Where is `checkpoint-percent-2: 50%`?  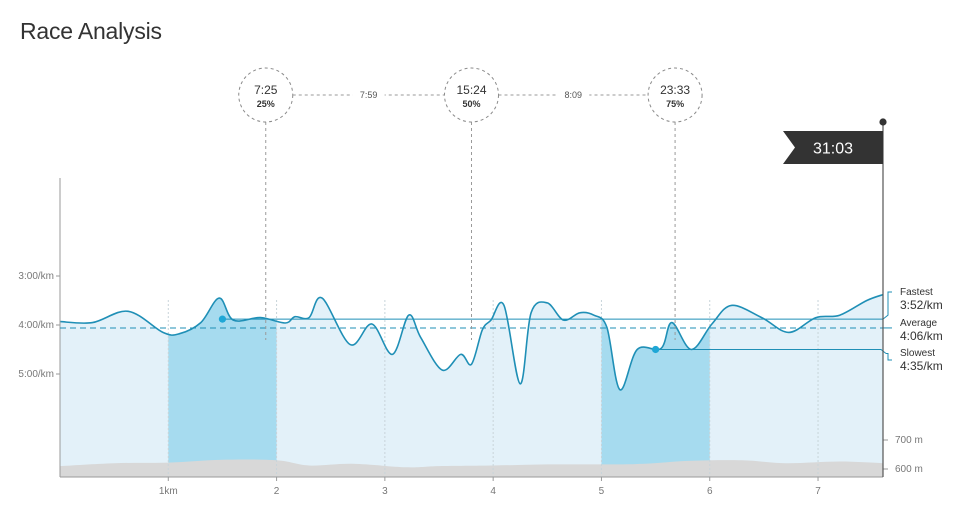 checkpoint-percent-2: 50% is located at coordinates (471, 104).